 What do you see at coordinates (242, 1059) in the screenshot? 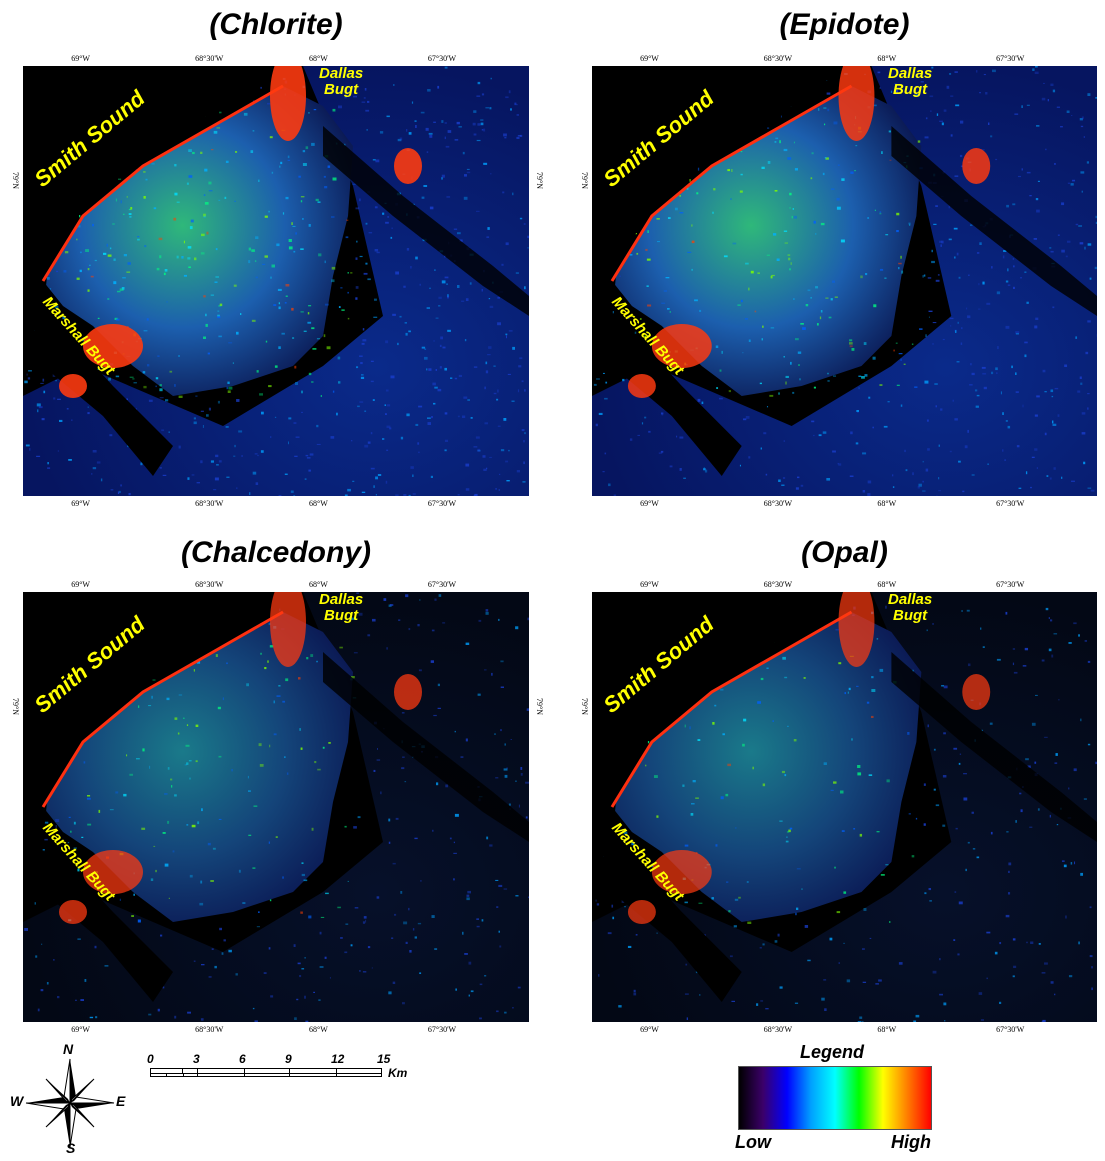
I see `scale-tick-label: 6` at bounding box center [242, 1059].